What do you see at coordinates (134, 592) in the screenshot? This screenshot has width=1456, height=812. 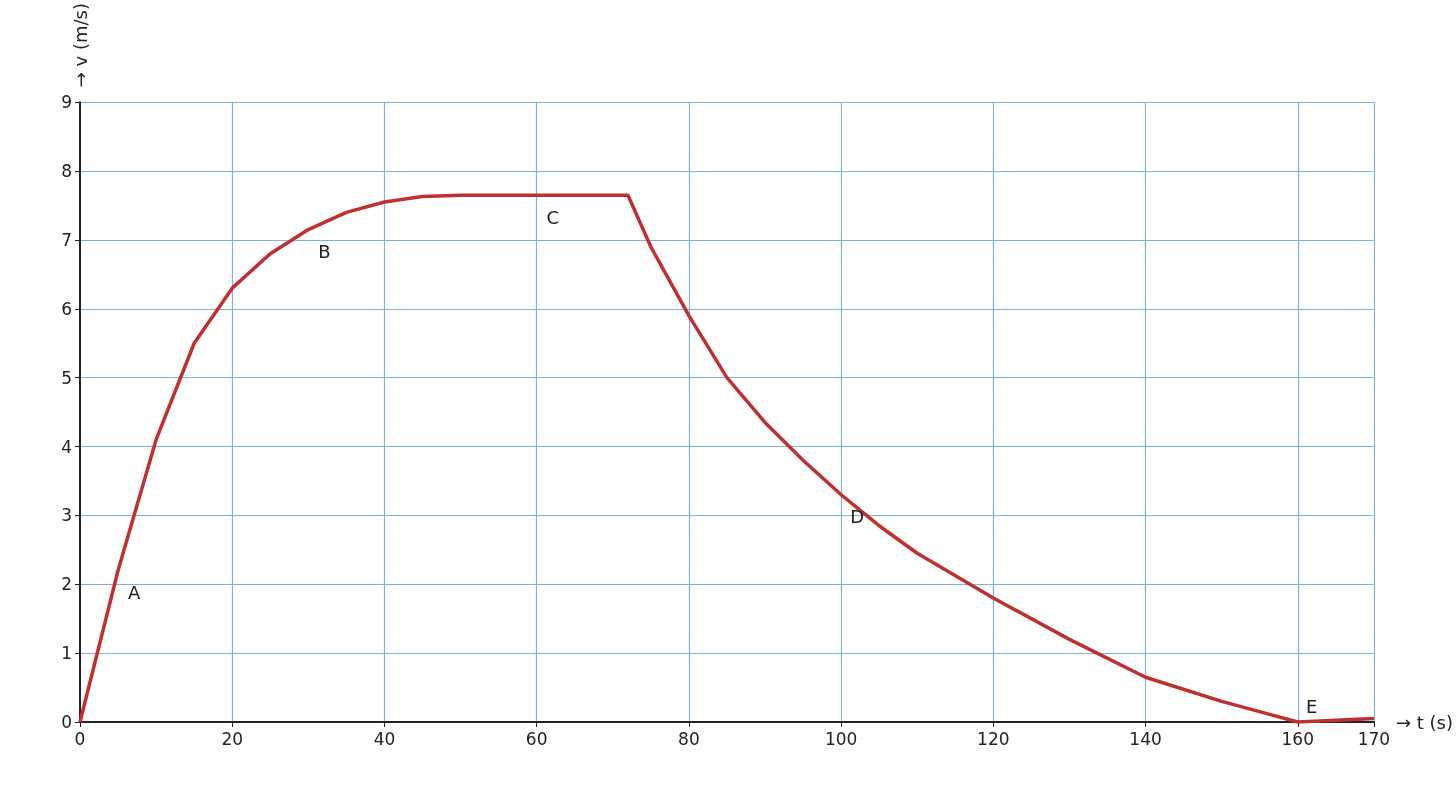 I see `annotation: A` at bounding box center [134, 592].